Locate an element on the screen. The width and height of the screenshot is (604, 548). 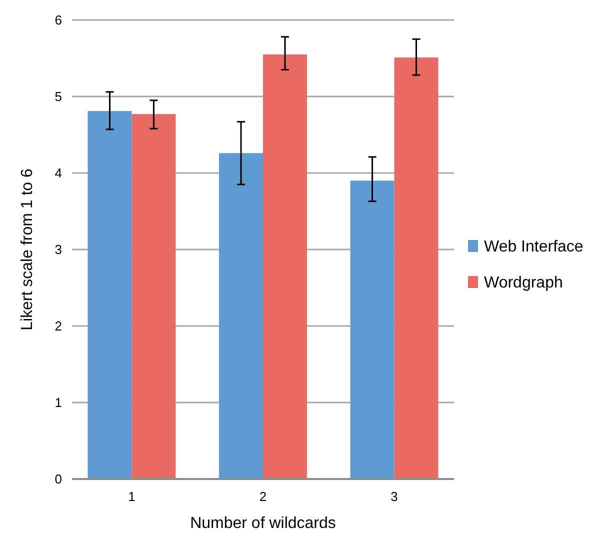
y-tick-label: 6 is located at coordinates (58, 20).